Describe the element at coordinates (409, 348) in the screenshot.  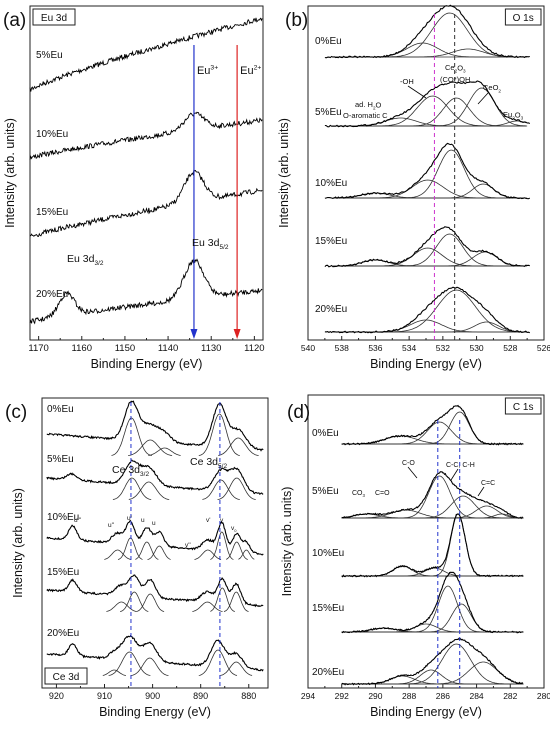
I see `x-tick-label: 534` at that location.